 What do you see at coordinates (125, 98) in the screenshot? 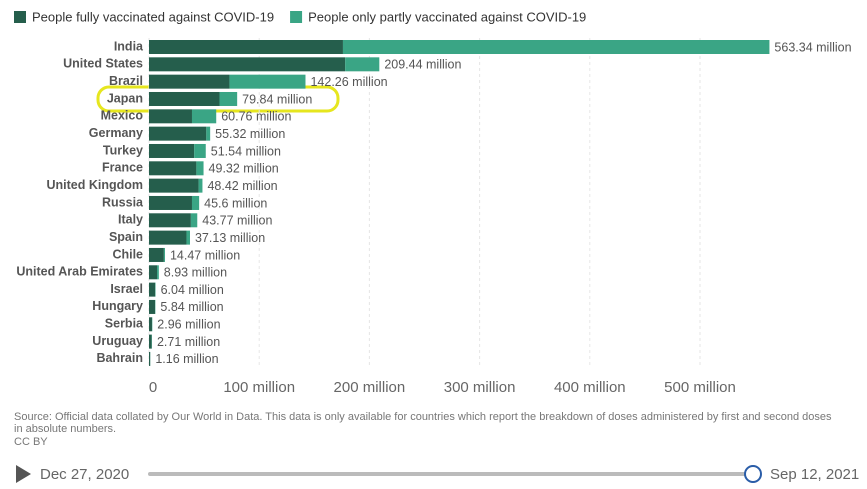
I see `y-tick-label: Japan` at bounding box center [125, 98].